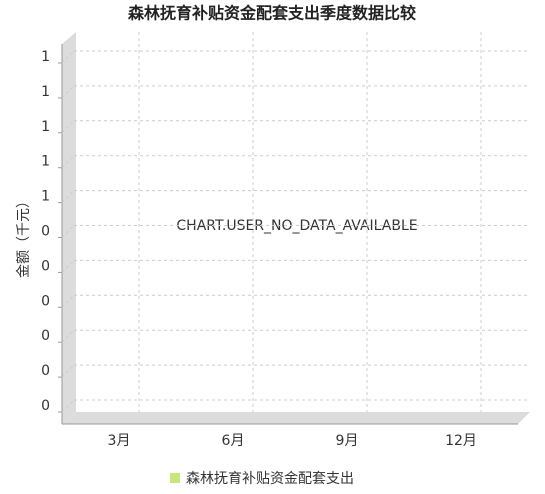 This screenshot has height=494, width=545. I want to click on x-tick-label: 12月, so click(461, 441).